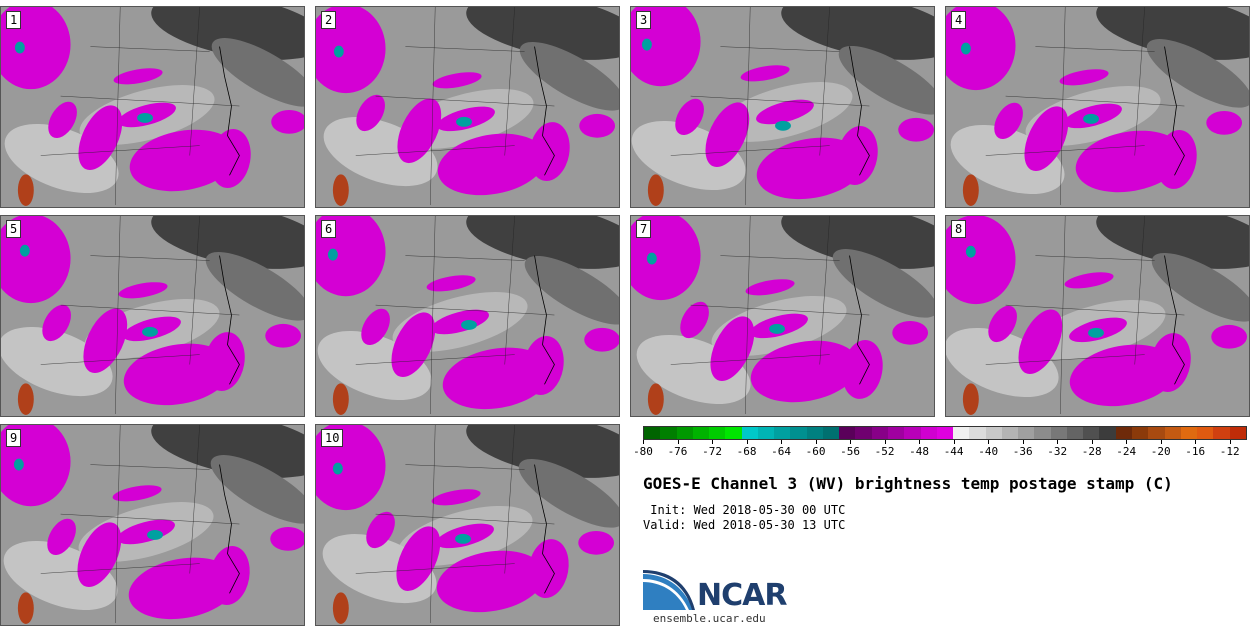  I want to click on panel-number-label: 1, so click(14, 20).